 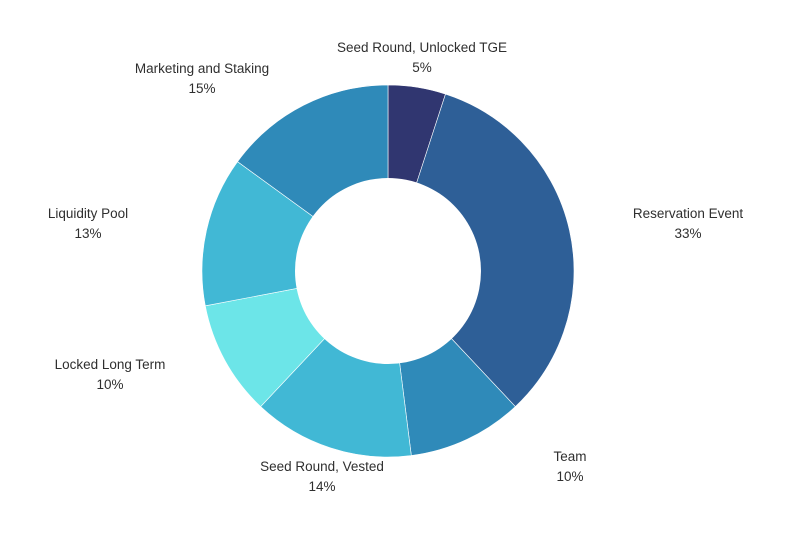 What do you see at coordinates (322, 466) in the screenshot?
I see `slice-label-seed-round-vested: Seed Round, Vested` at bounding box center [322, 466].